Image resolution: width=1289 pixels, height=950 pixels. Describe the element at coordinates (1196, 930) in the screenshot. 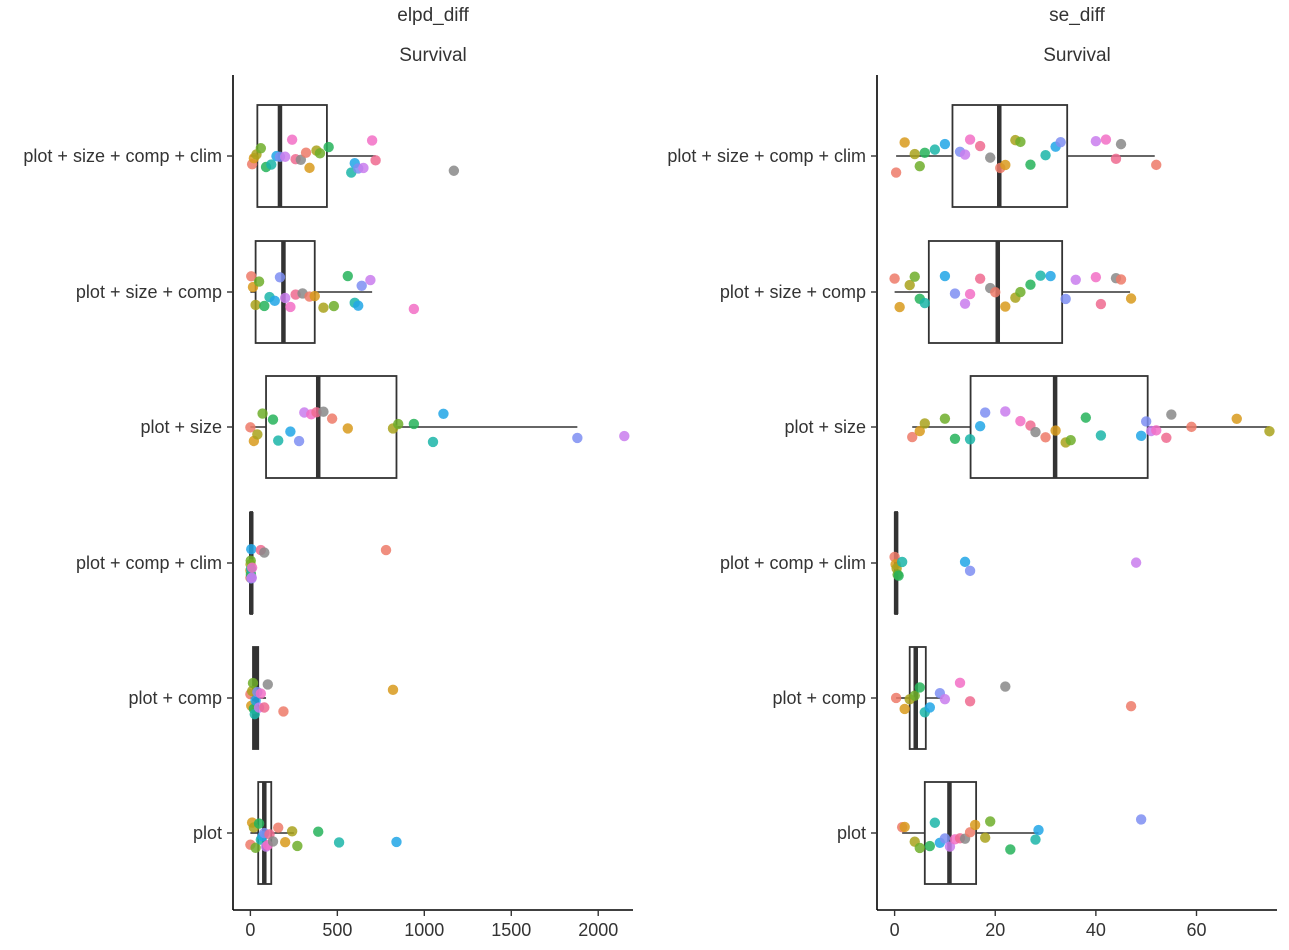

I see `x-tick-label: 60` at that location.